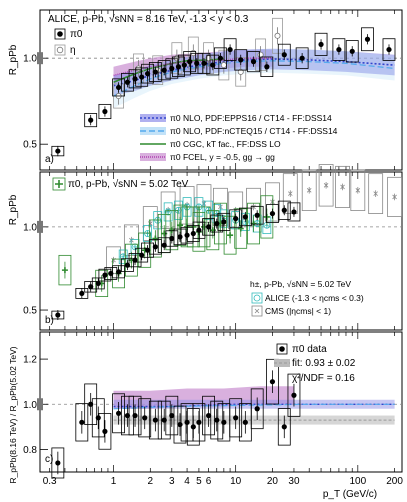 The width and height of the screenshot is (407, 502). Describe the element at coordinates (282, 349) in the screenshot. I see `legend-data-box` at that location.